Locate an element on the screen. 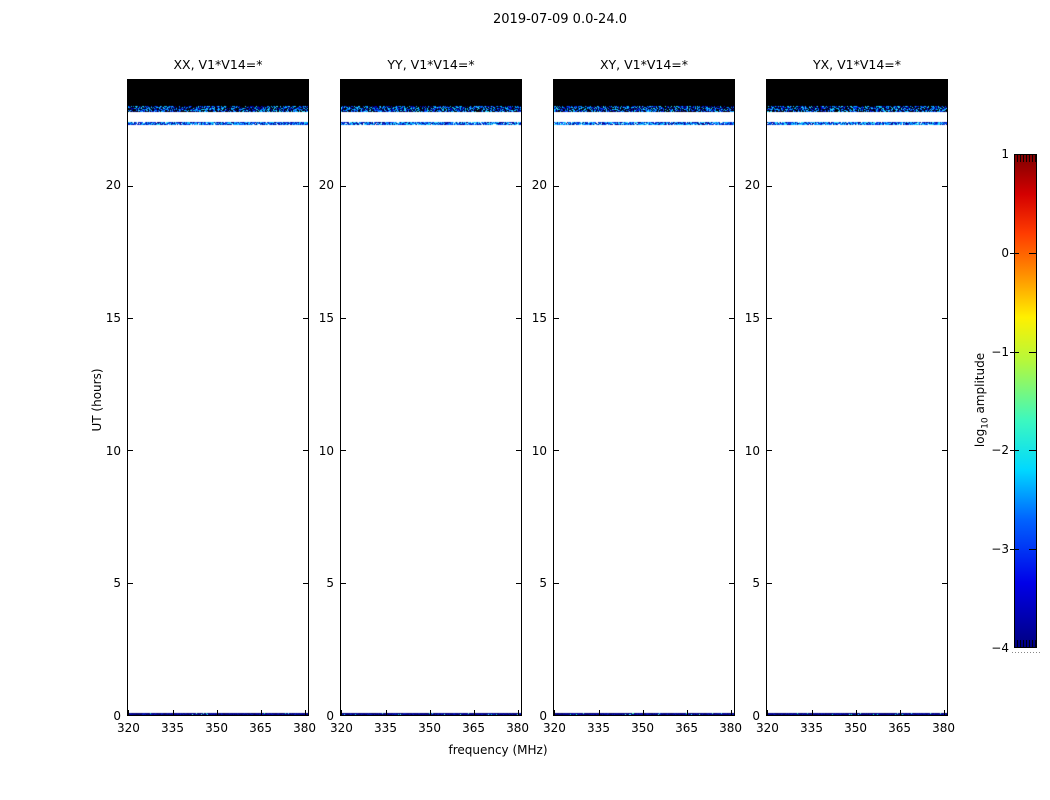 The width and height of the screenshot is (1050, 800). heatmap-panel-yy is located at coordinates (431, 397).